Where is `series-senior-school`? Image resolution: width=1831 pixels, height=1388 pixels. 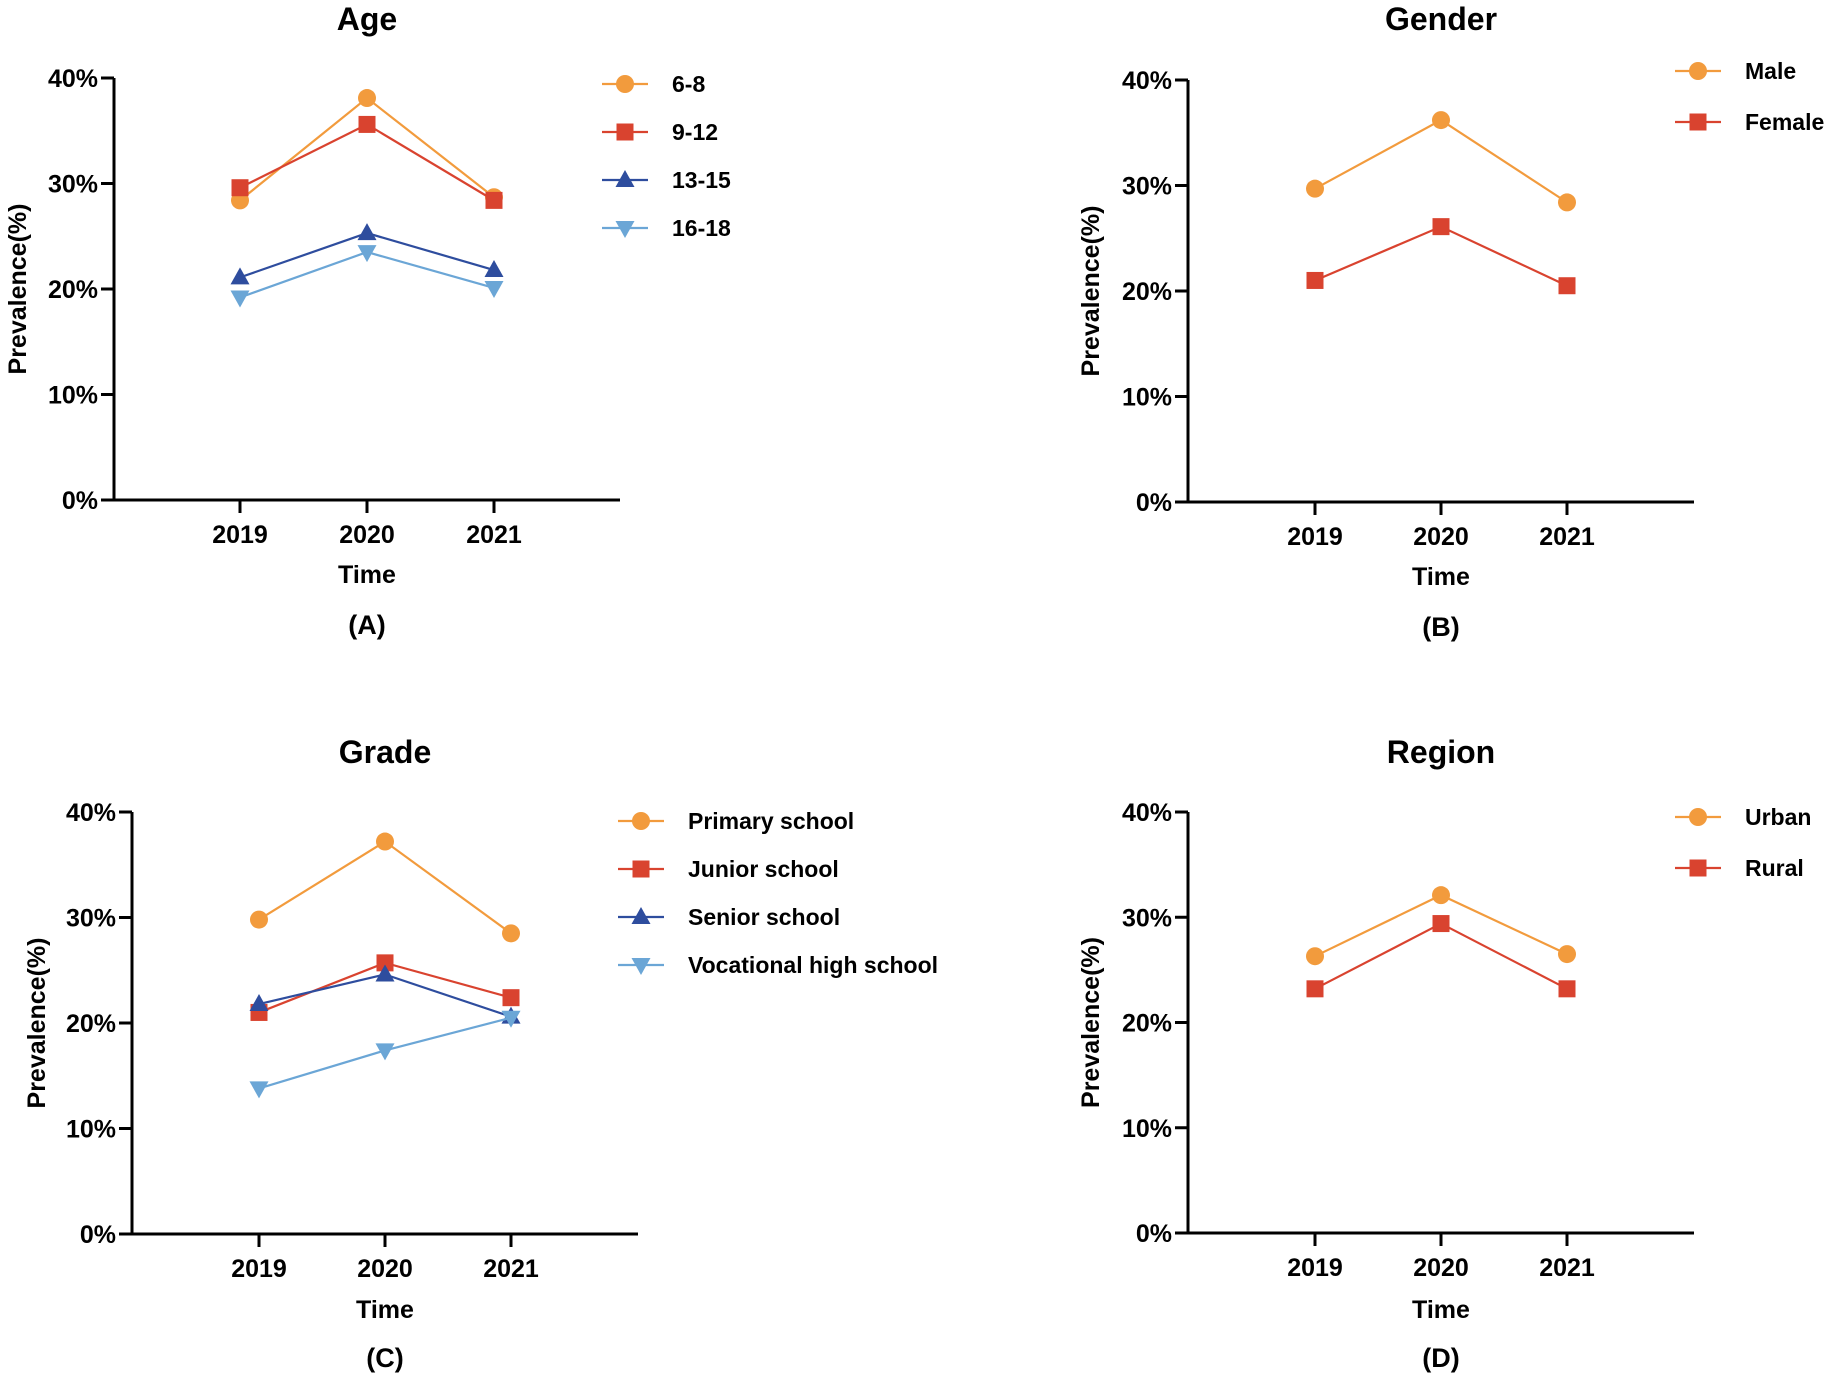 series-senior-school is located at coordinates (385, 994).